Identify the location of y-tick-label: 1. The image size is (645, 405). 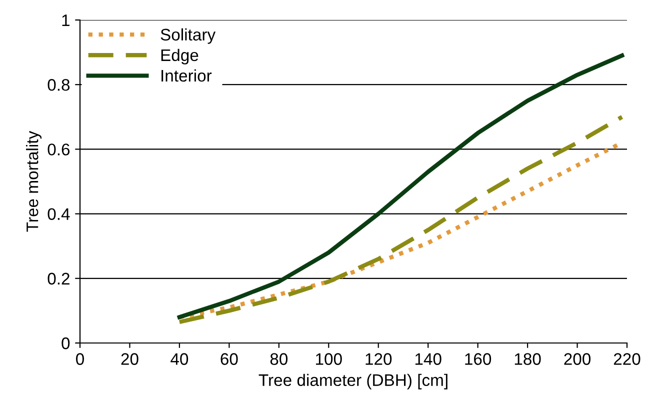
(66, 20).